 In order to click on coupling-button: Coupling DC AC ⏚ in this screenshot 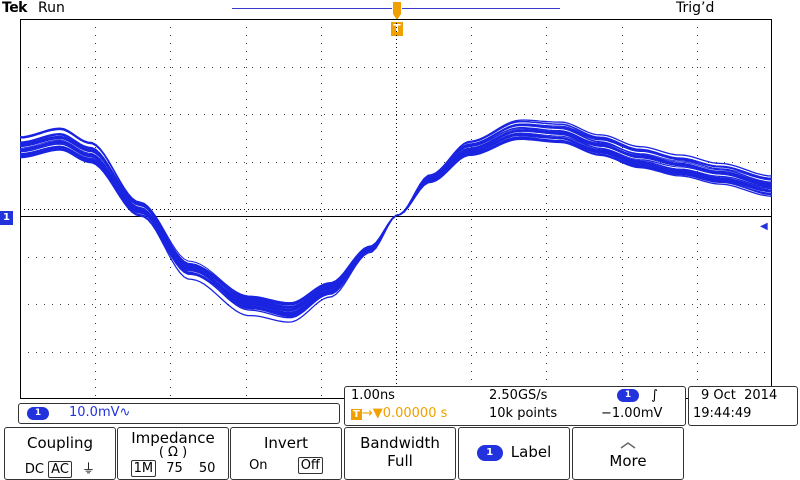, I will do `click(60, 453)`.